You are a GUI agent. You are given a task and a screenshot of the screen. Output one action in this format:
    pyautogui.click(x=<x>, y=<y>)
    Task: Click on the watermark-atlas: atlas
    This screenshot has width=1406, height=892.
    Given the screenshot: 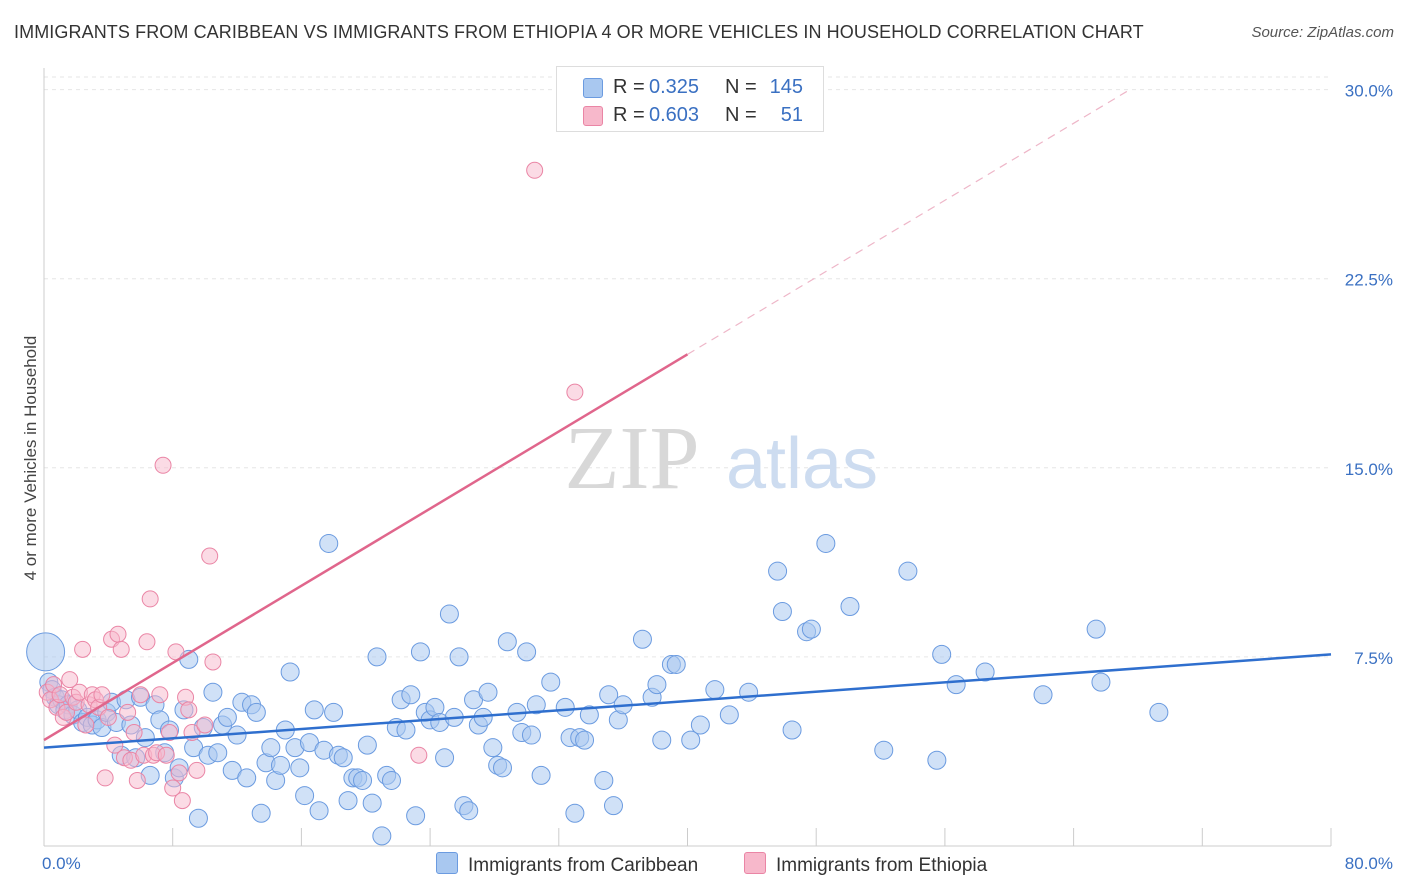 What is the action you would take?
    pyautogui.click(x=802, y=464)
    